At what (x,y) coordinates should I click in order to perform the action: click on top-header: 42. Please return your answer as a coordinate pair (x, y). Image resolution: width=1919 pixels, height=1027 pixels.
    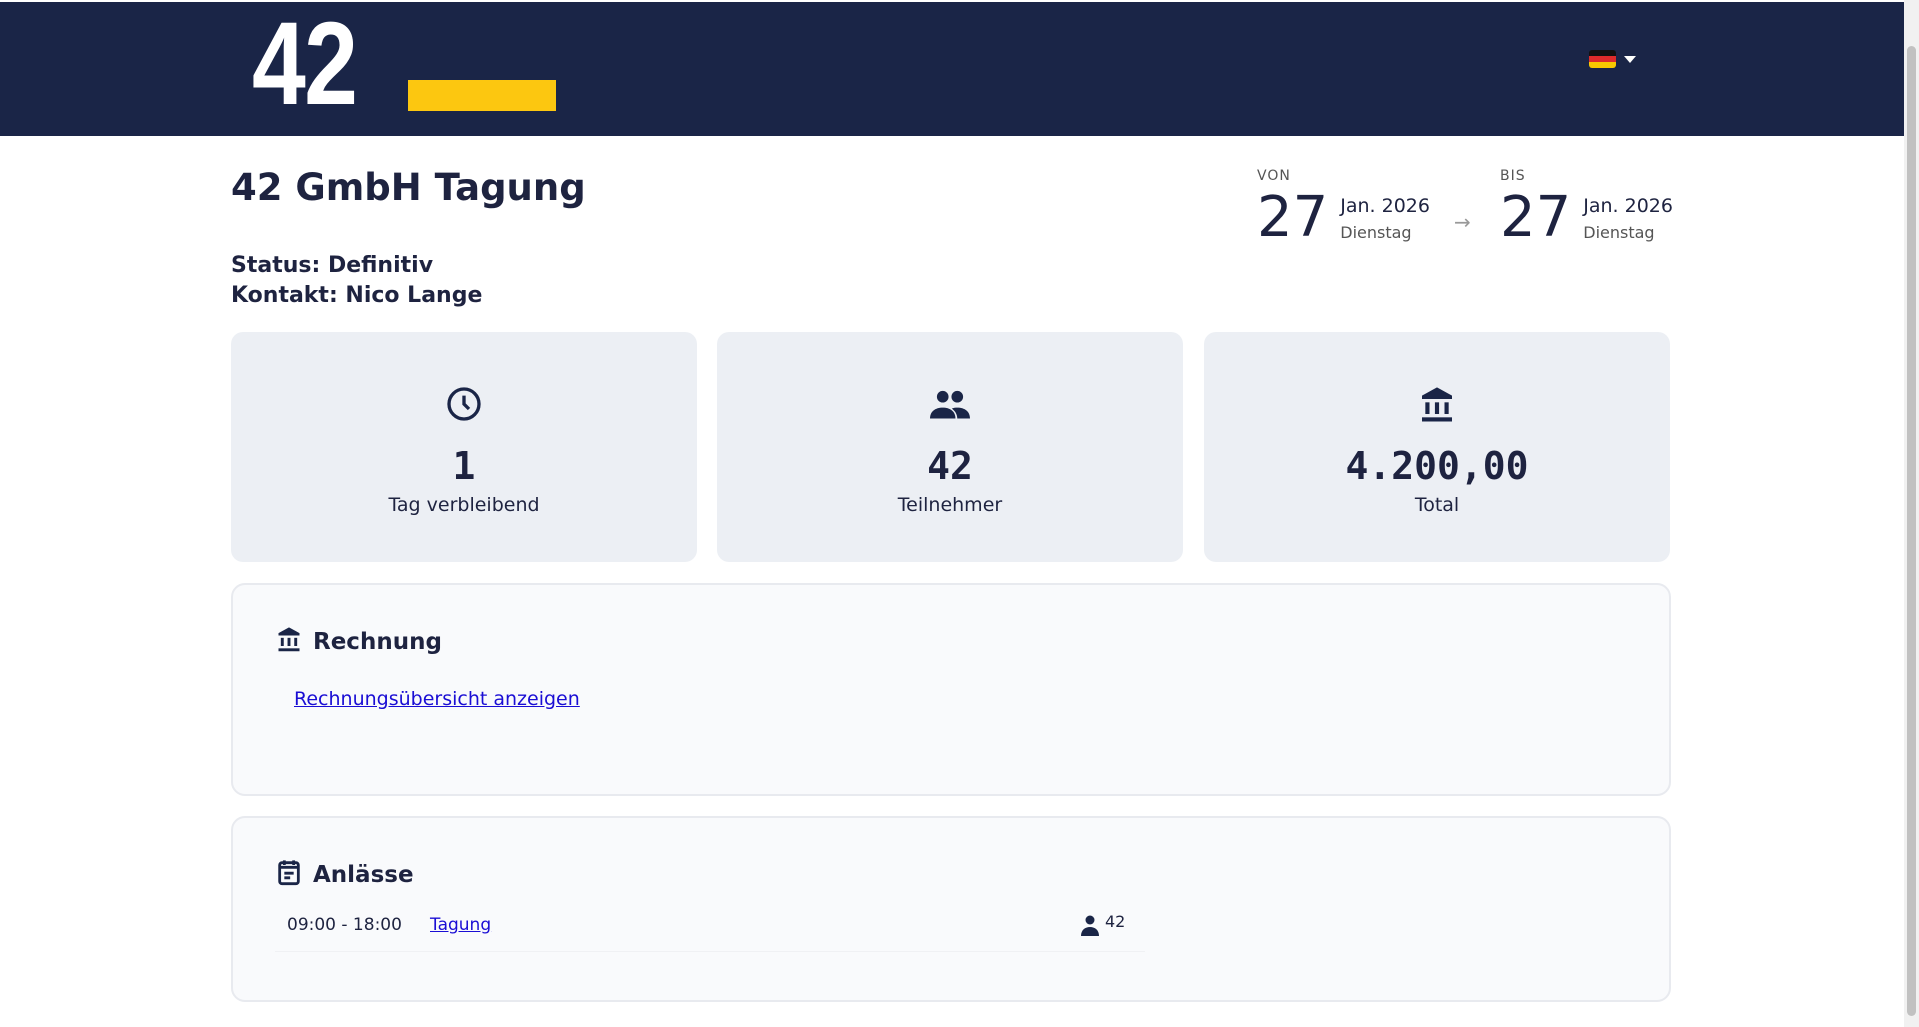
    Looking at the image, I should click on (952, 68).